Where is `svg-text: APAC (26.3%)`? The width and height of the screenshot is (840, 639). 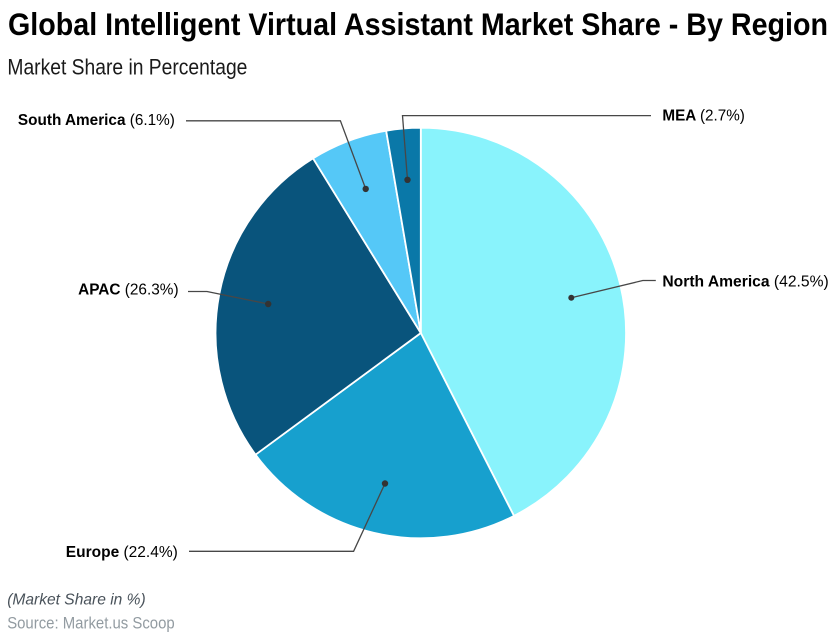 svg-text: APAC (26.3%) is located at coordinates (128, 289).